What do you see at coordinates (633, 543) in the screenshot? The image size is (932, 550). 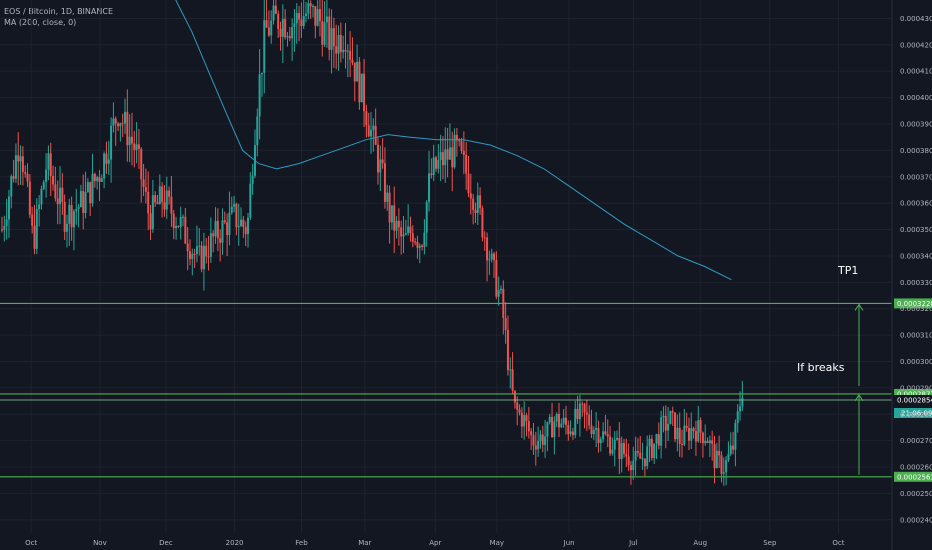 I see `time-tick-label: Jul` at bounding box center [633, 543].